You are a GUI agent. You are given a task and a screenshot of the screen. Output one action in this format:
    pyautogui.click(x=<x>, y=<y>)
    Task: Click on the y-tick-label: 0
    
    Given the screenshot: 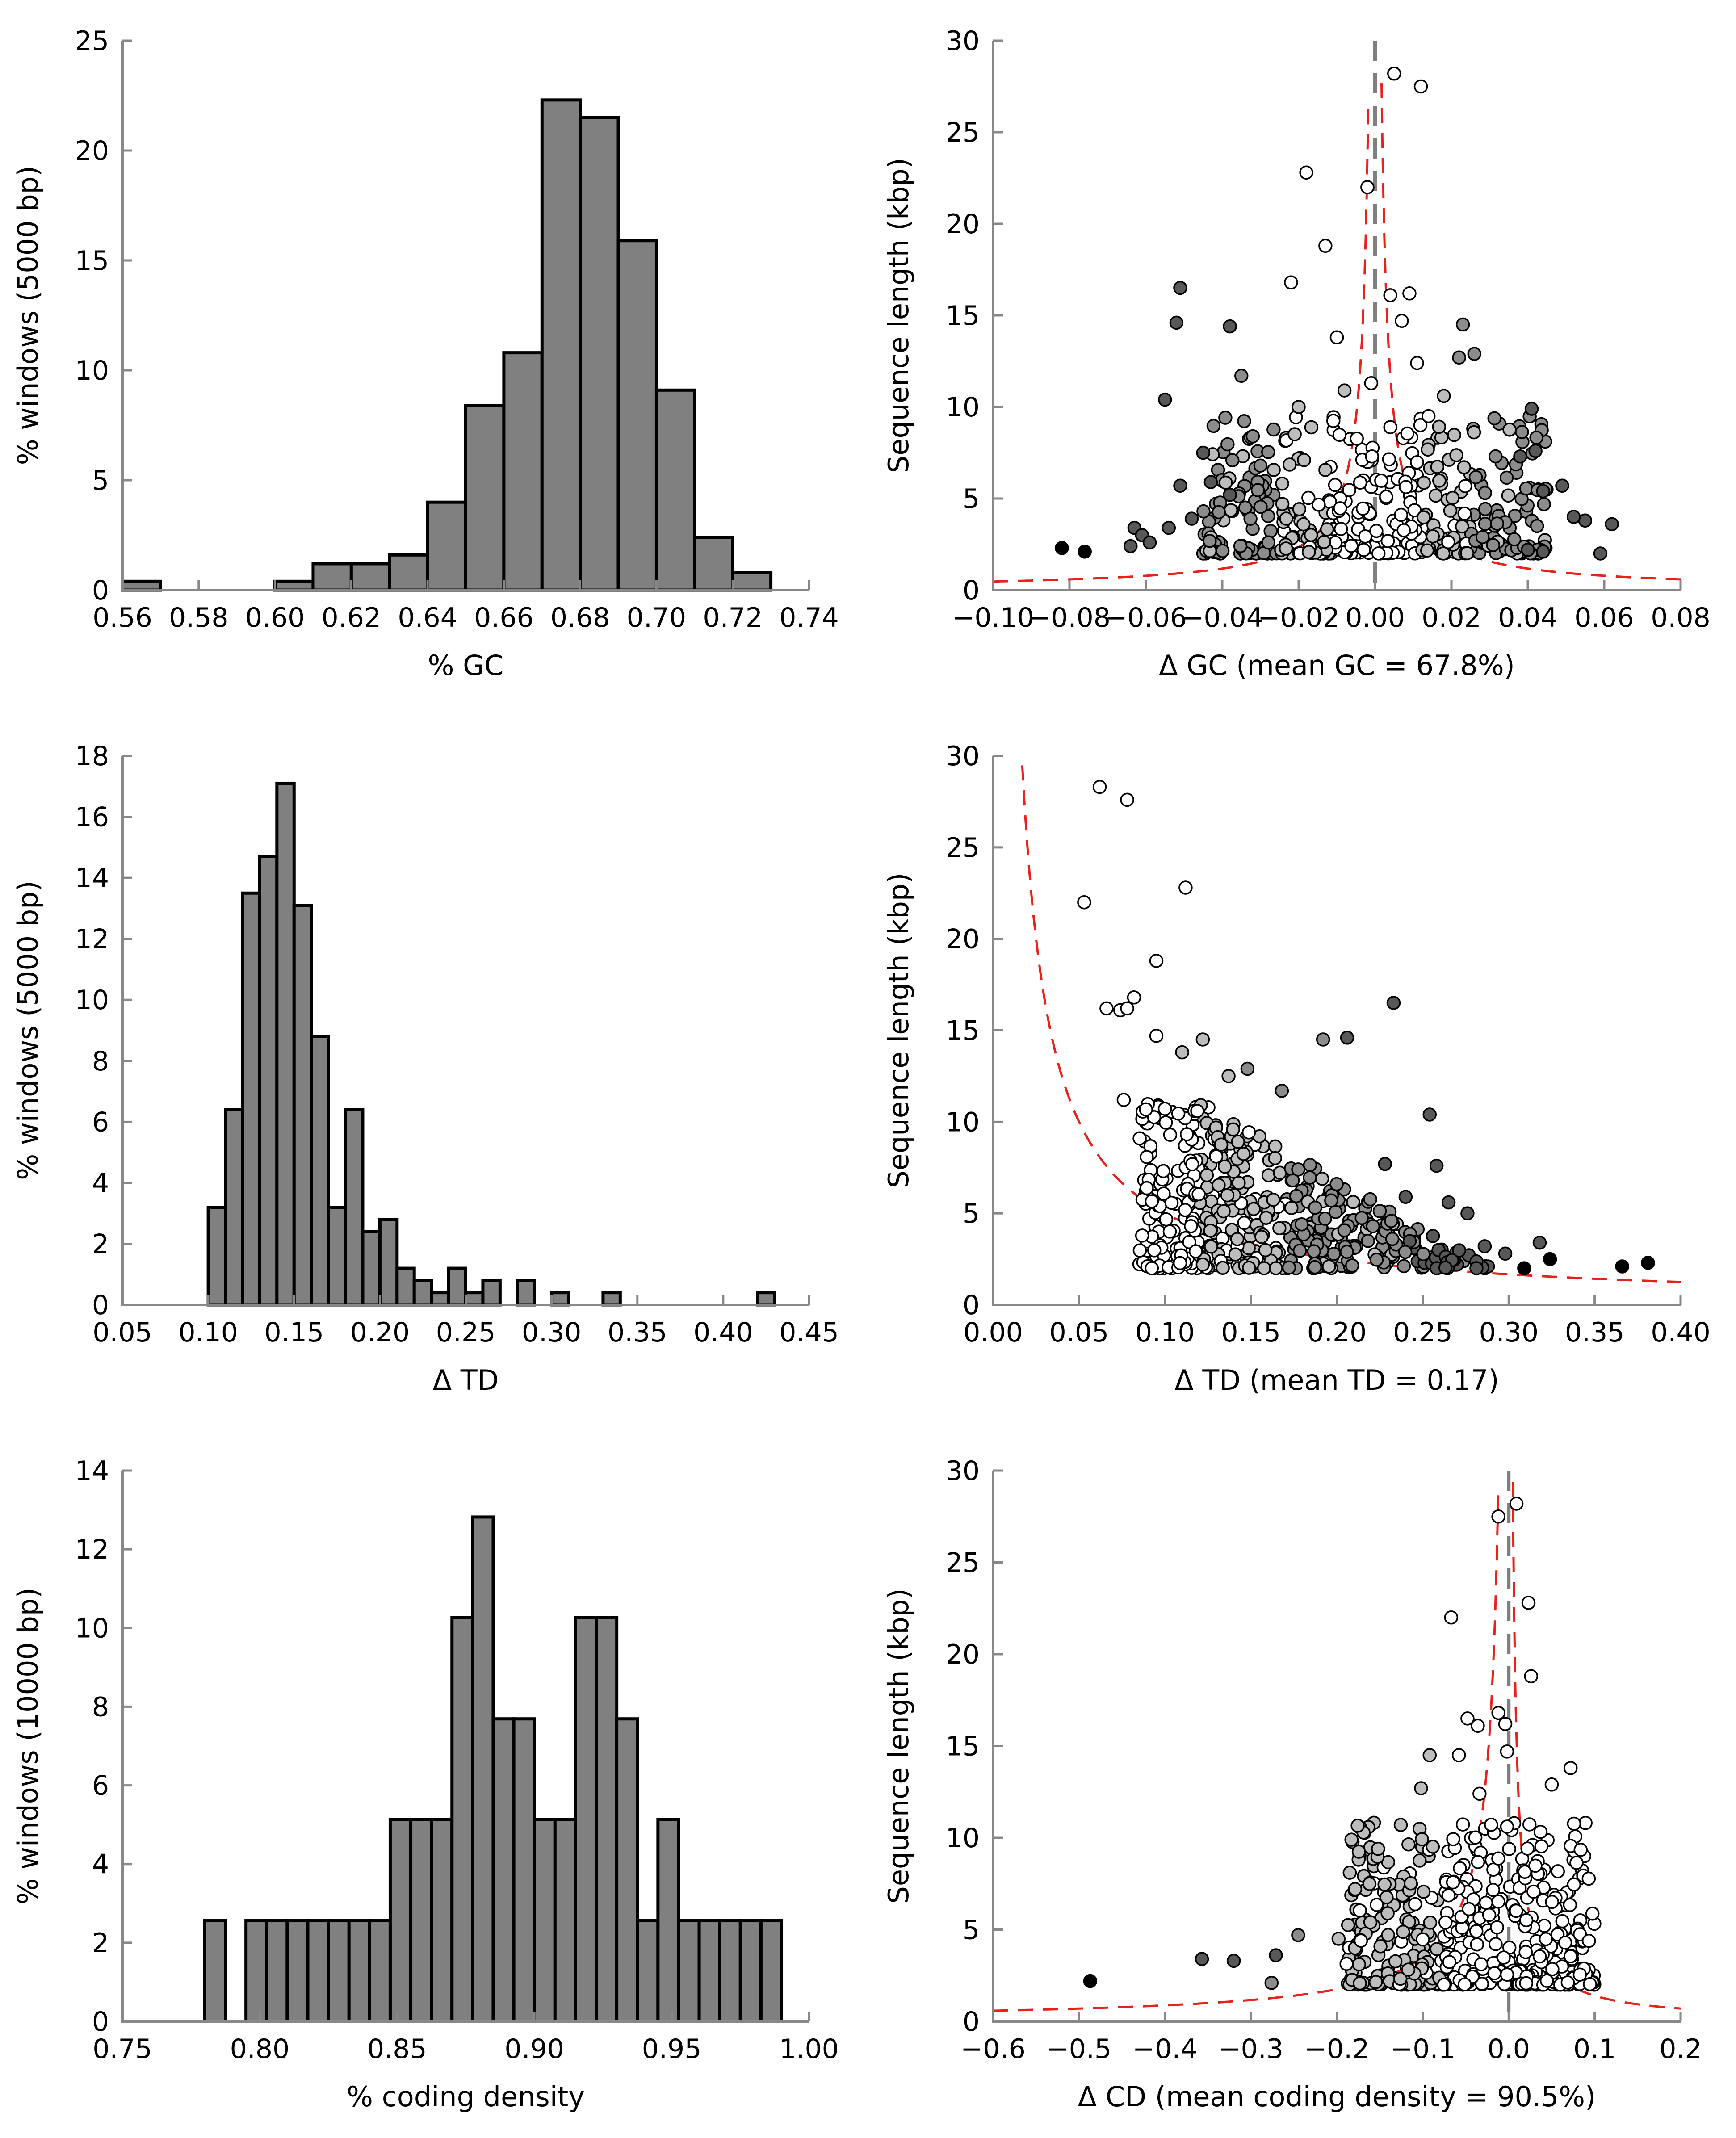 What is the action you would take?
    pyautogui.click(x=971, y=591)
    